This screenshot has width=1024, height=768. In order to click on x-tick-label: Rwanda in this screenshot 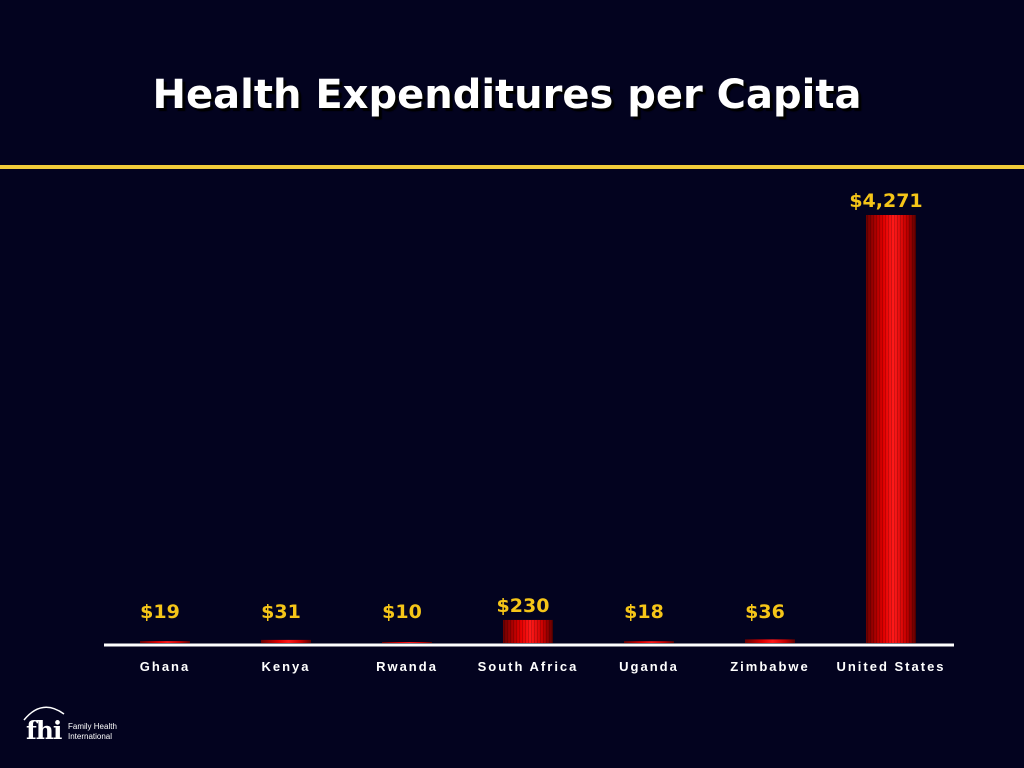, I will do `click(407, 666)`.